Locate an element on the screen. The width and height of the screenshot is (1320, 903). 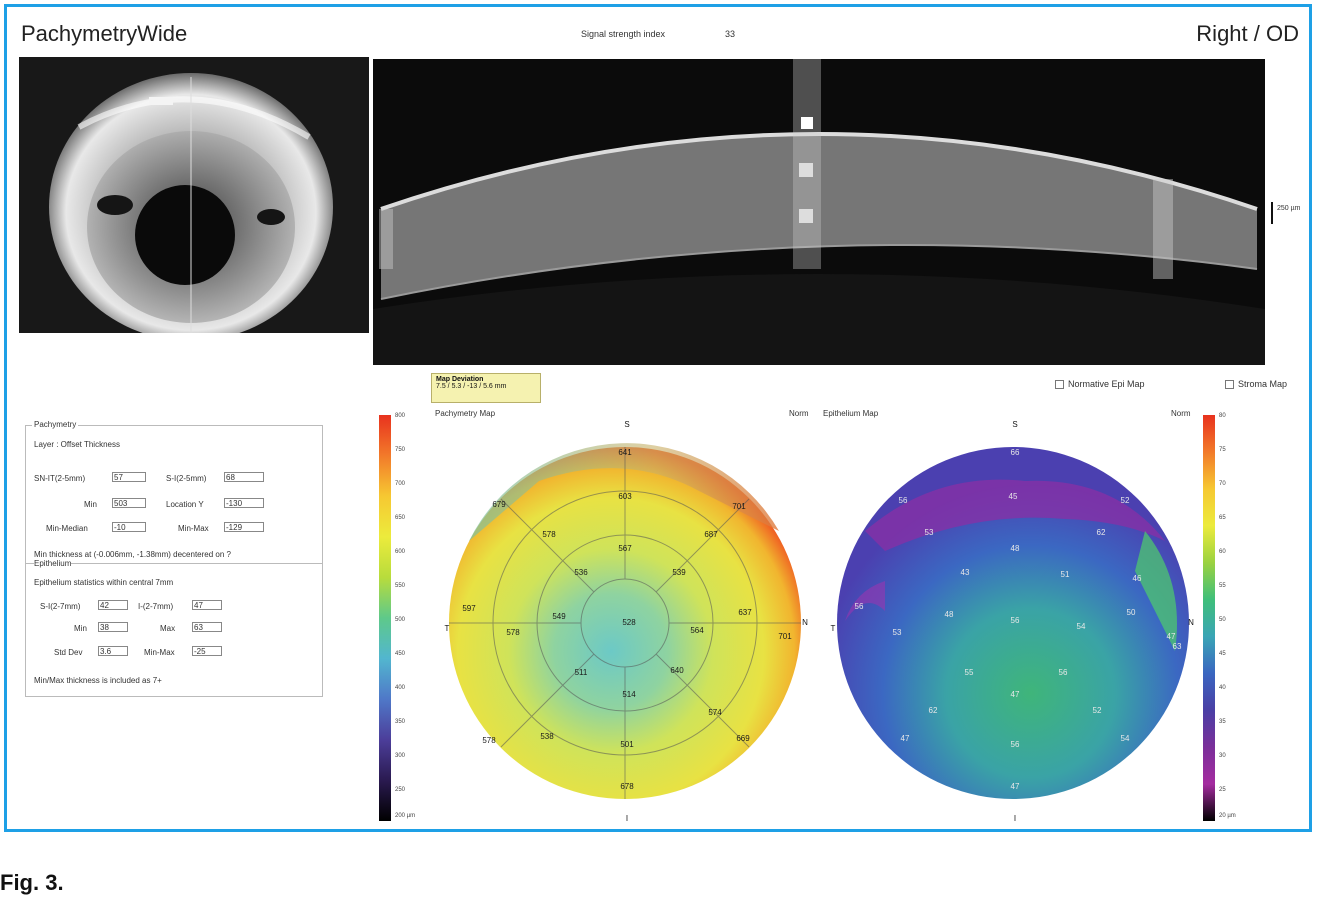
field-value: -129 is located at coordinates (244, 527).